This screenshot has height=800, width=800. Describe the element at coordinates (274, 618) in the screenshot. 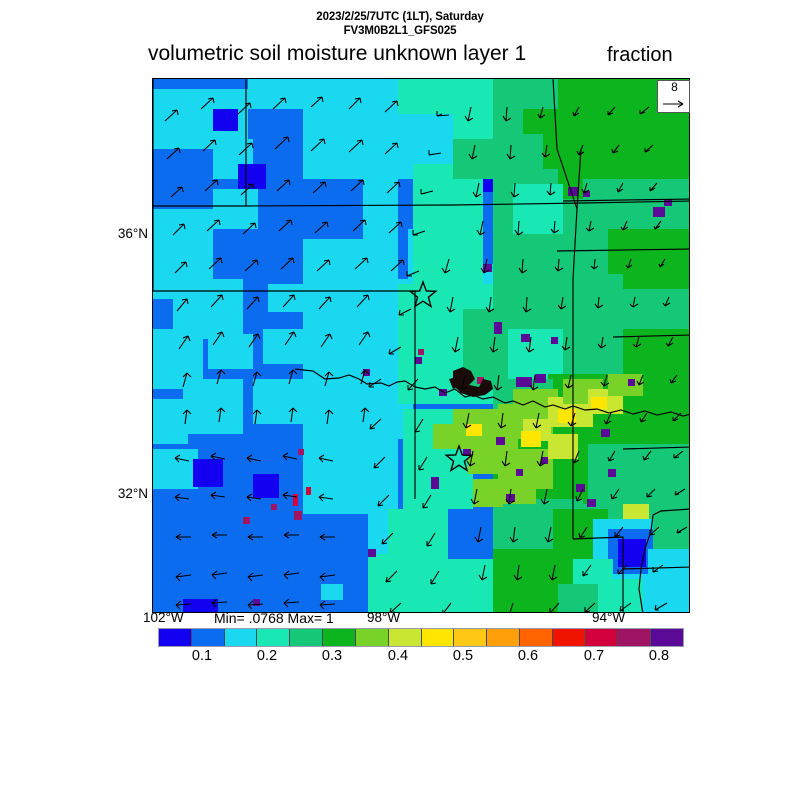

I see `minmax-label: Min= .0768 Max= 1` at that location.